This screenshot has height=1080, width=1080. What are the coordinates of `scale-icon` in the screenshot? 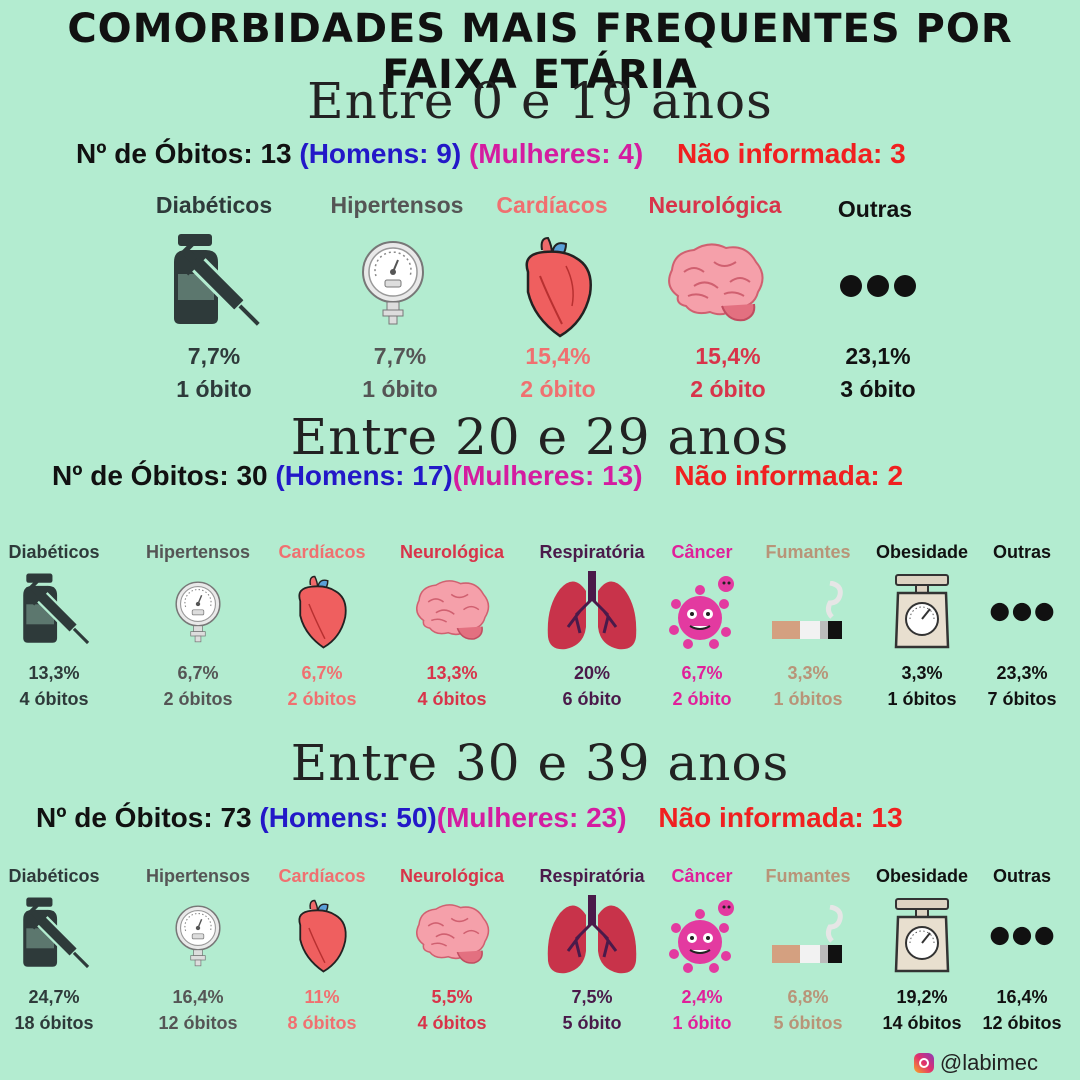 It's located at (922, 938).